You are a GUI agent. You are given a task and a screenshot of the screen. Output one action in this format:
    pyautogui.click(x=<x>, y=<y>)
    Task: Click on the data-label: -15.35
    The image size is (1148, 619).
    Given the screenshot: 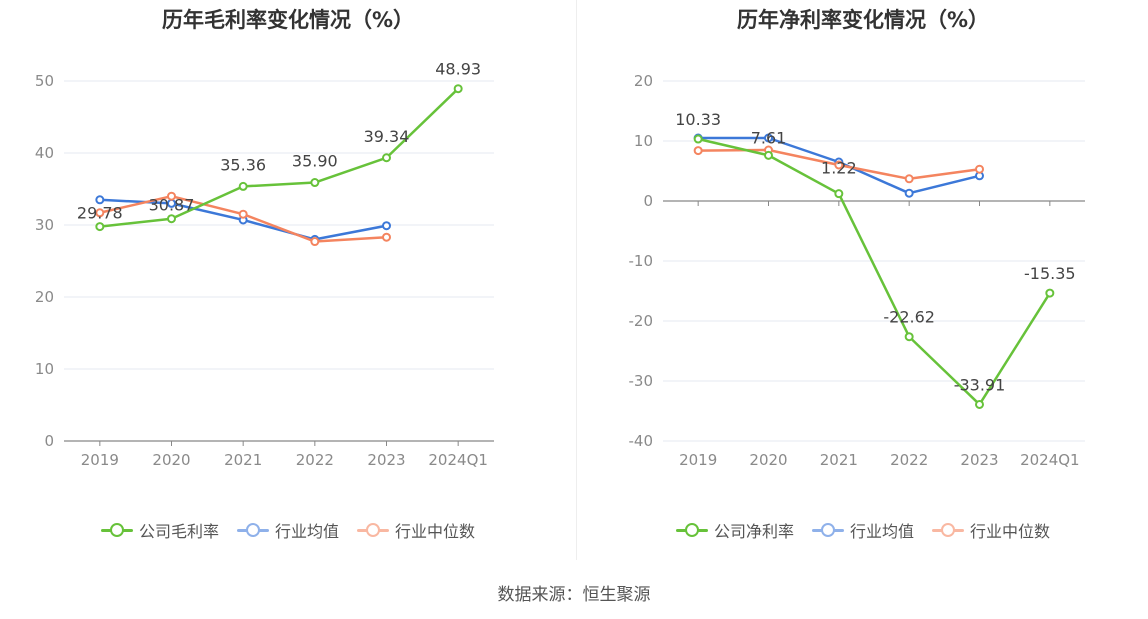 What is the action you would take?
    pyautogui.click(x=1050, y=273)
    